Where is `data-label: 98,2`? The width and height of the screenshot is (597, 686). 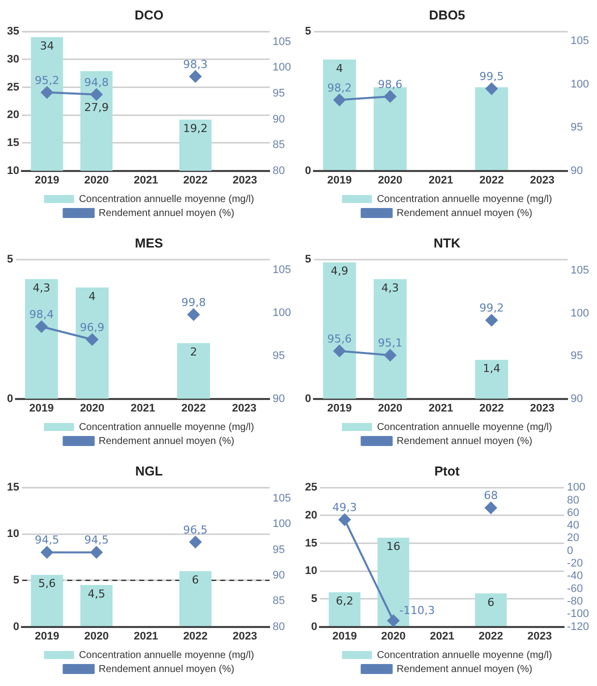
data-label: 98,2 is located at coordinates (339, 87).